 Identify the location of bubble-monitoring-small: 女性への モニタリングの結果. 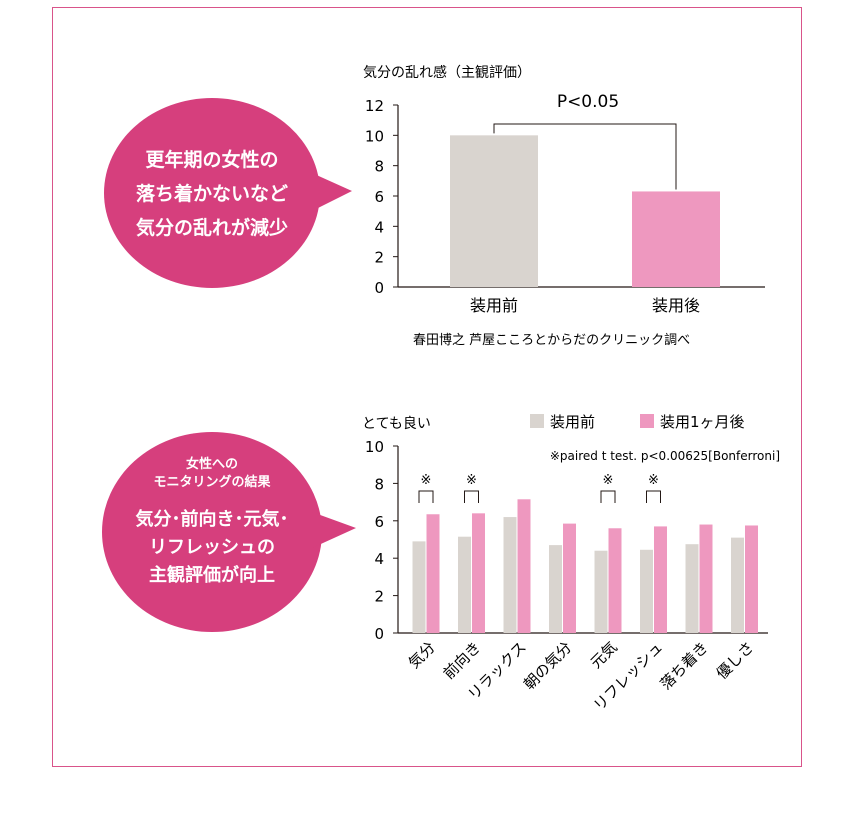
(212, 473).